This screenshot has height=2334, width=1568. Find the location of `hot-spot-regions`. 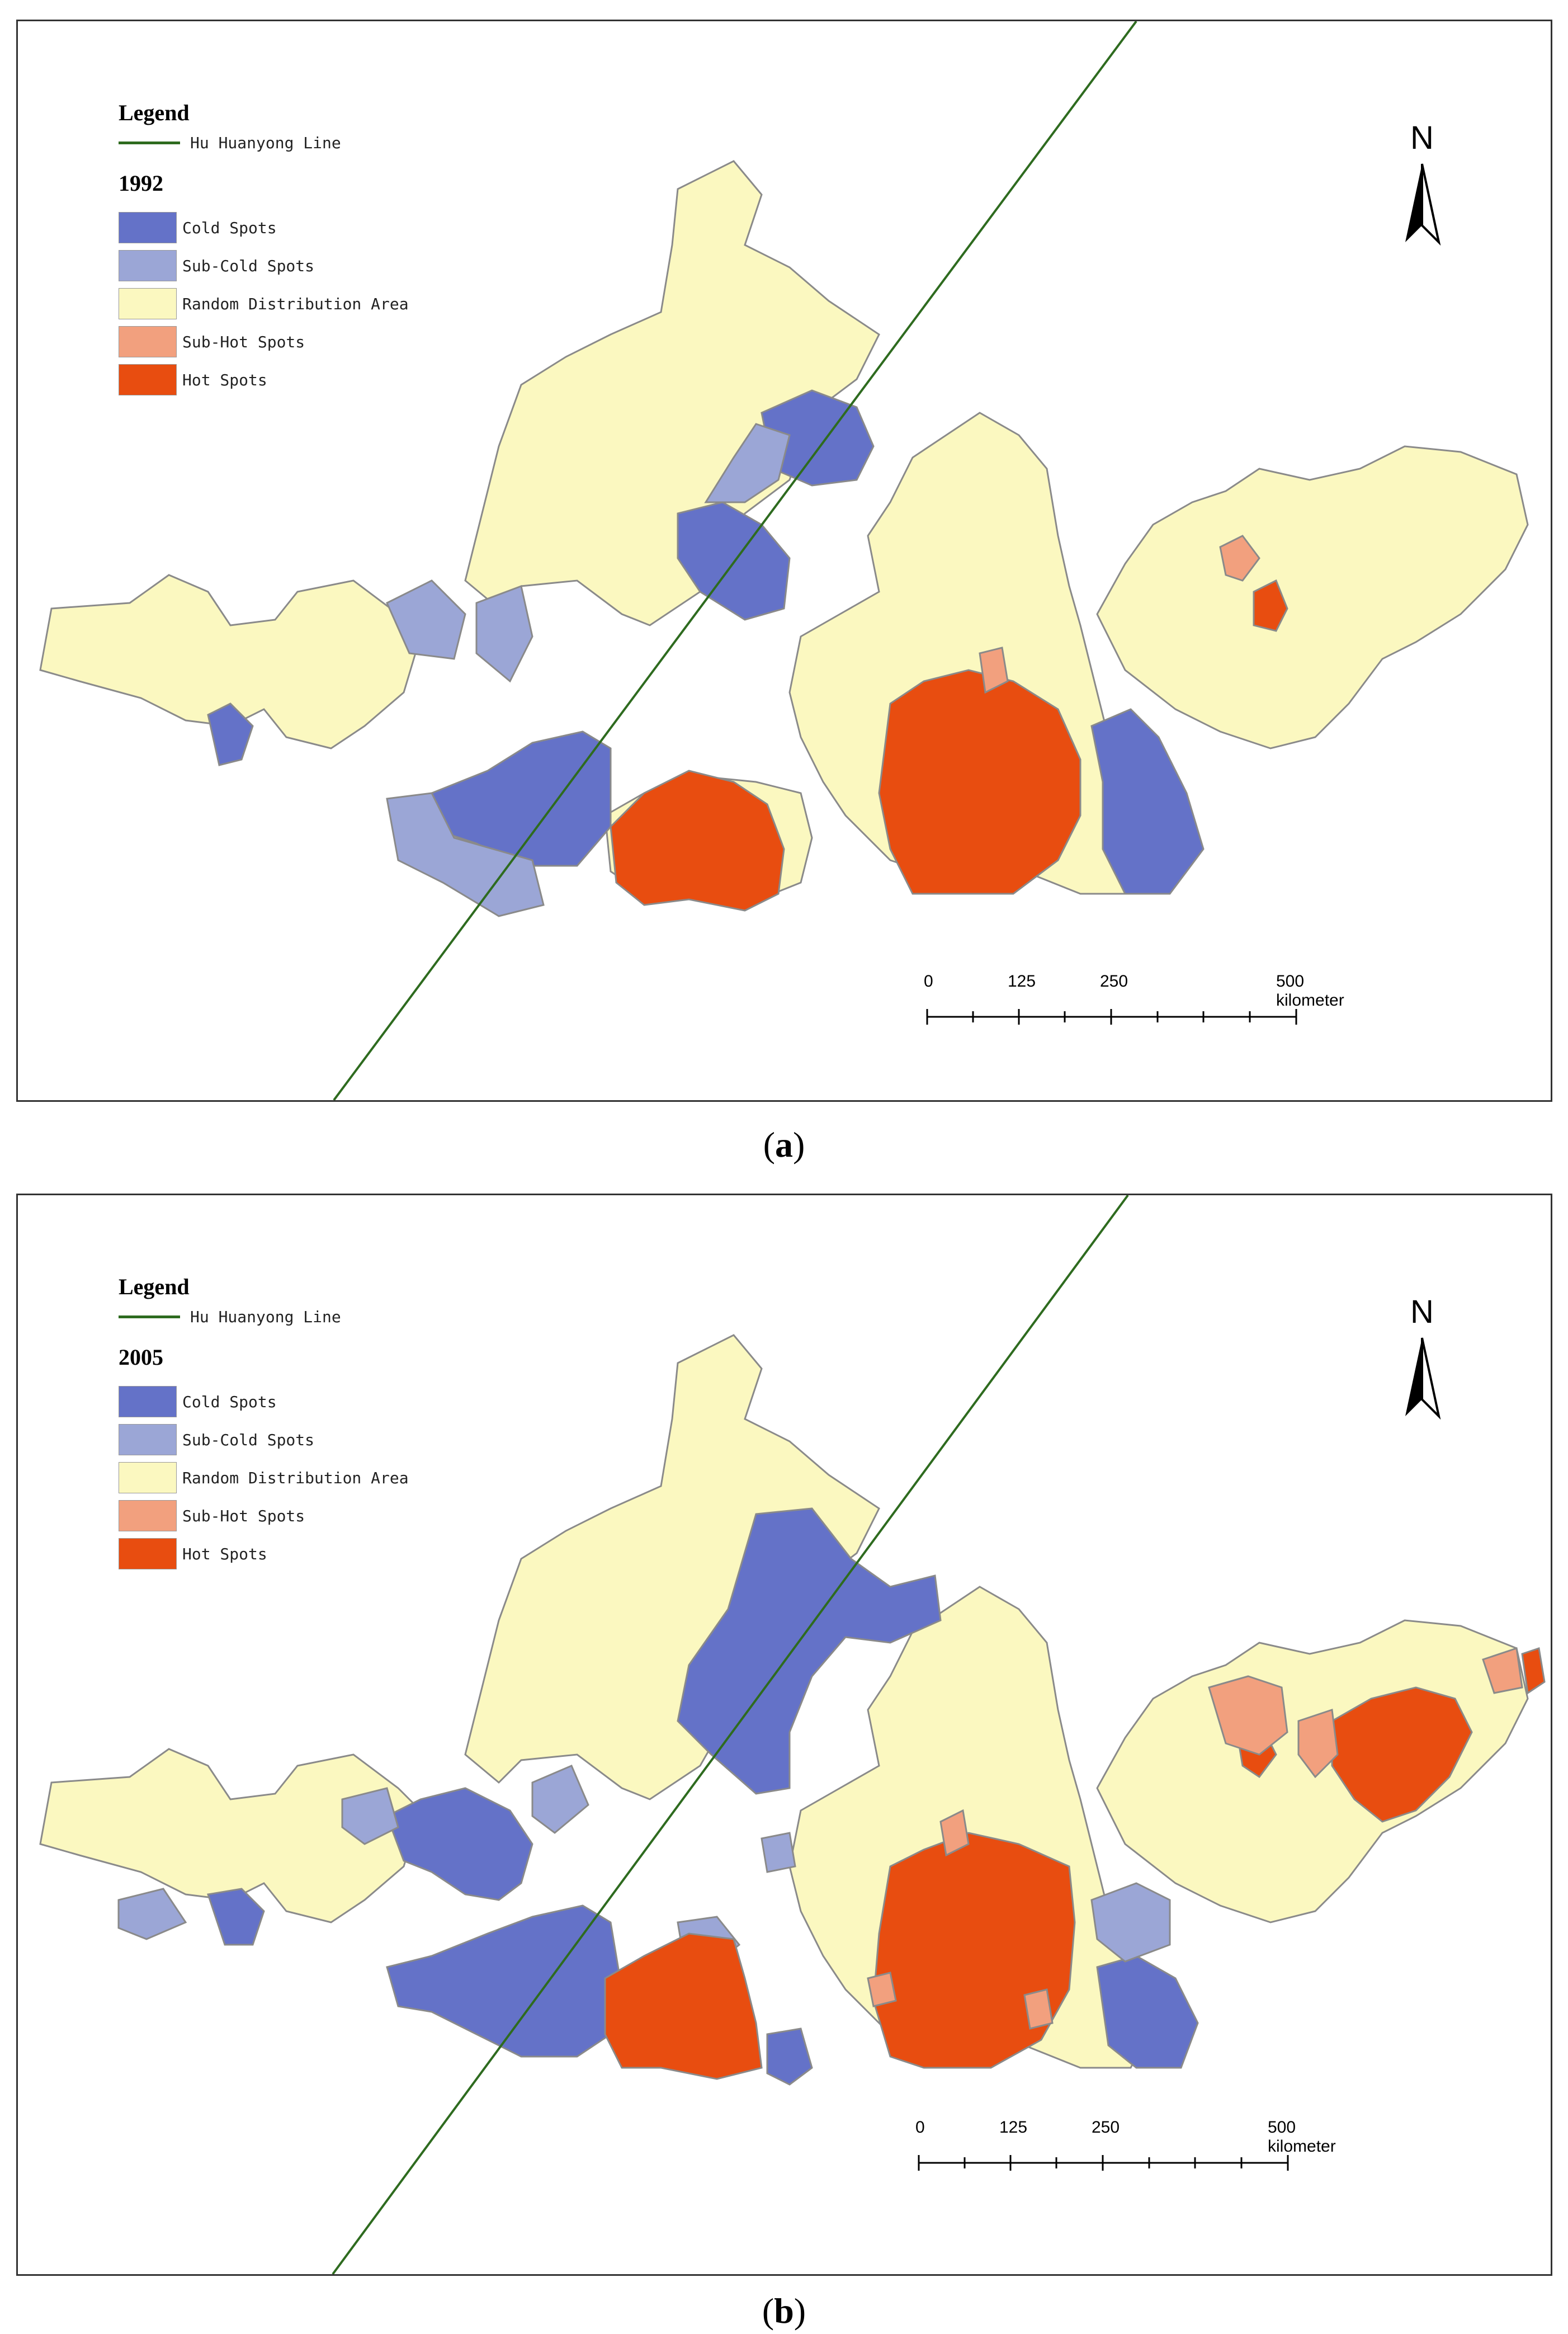

hot-spot-regions is located at coordinates (949, 745).